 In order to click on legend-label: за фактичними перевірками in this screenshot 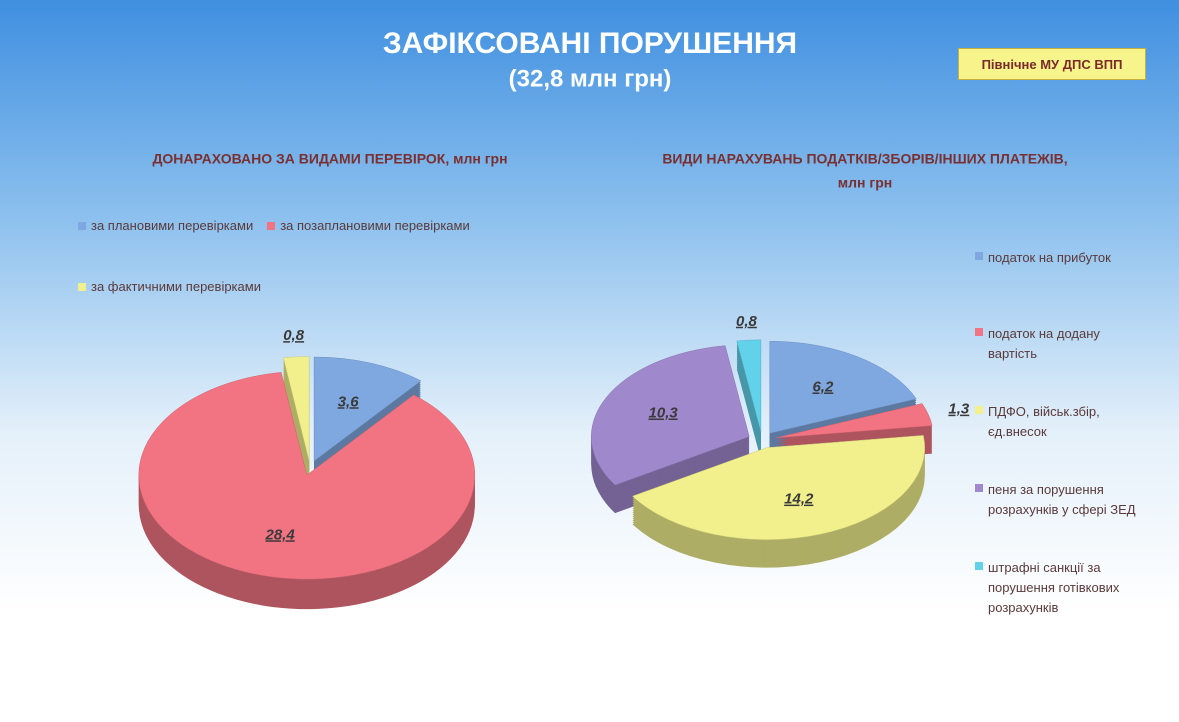, I will do `click(176, 286)`.